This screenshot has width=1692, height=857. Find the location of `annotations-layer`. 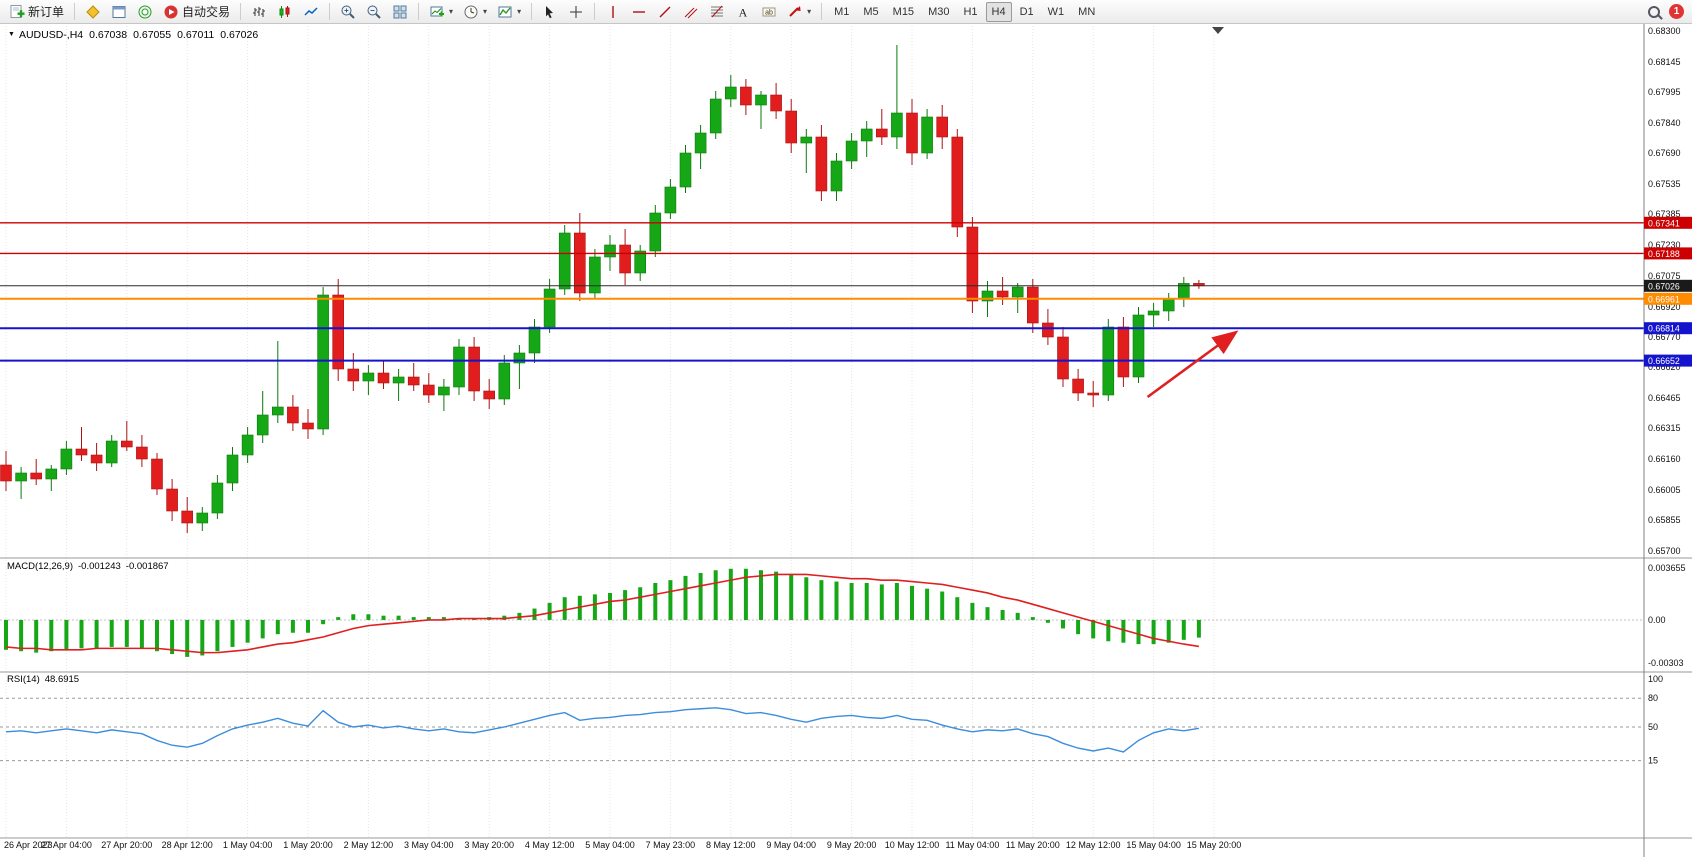

annotations-layer is located at coordinates (1192, 213).